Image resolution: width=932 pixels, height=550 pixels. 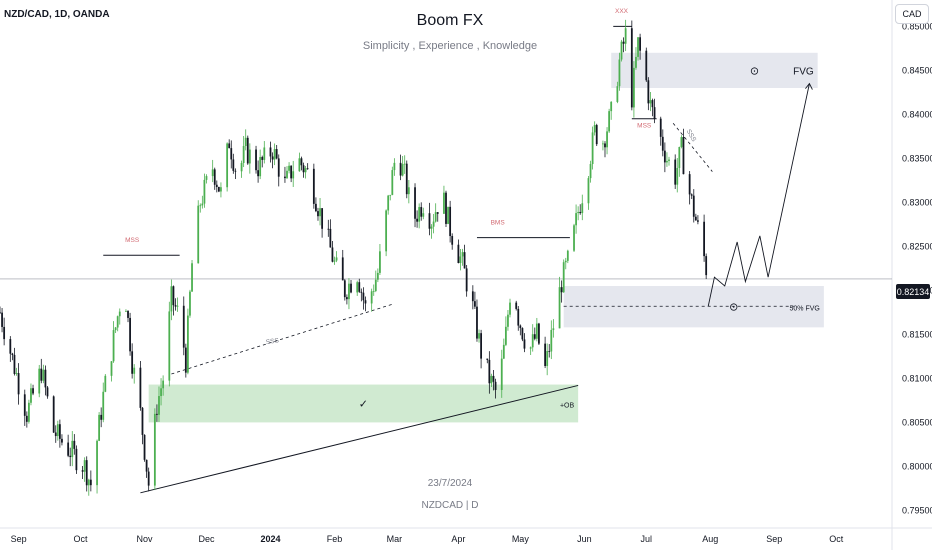 I want to click on watermark-symbol: NZDCAD | D, so click(x=450, y=505).